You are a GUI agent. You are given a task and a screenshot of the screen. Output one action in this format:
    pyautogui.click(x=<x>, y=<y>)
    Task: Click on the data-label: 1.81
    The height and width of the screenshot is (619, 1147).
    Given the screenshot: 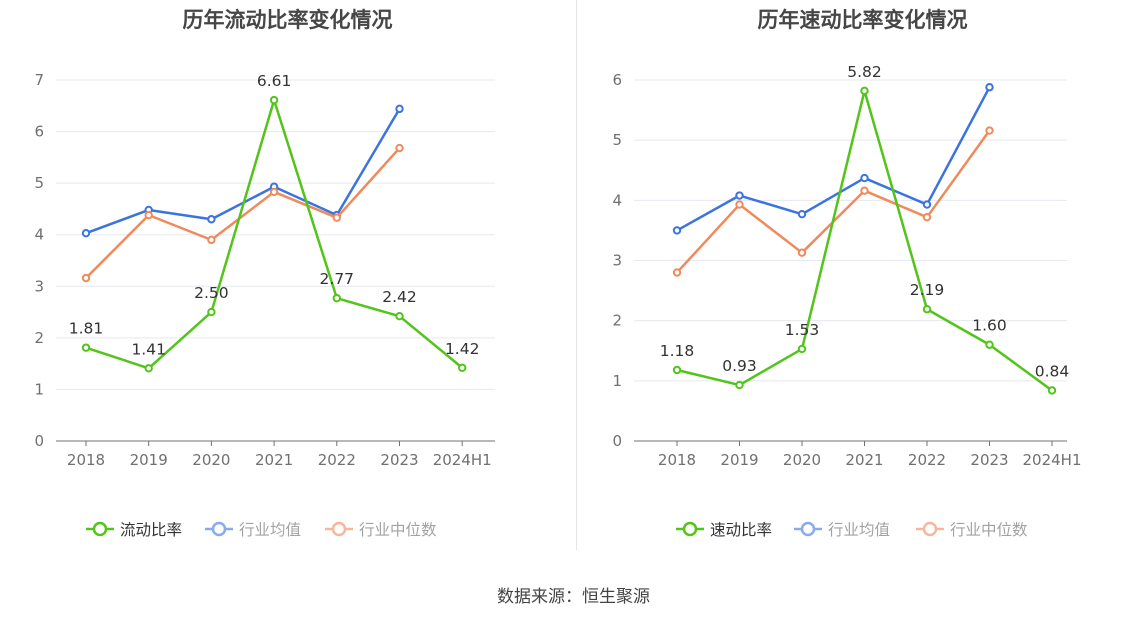 What is the action you would take?
    pyautogui.click(x=86, y=329)
    